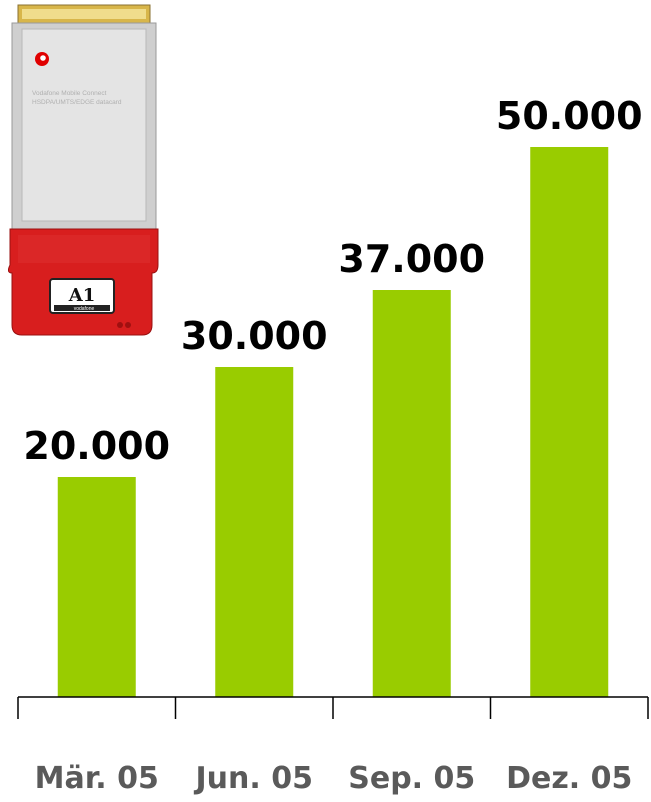 This screenshot has height=802, width=651. What do you see at coordinates (96, 446) in the screenshot?
I see `value-label-1: 20.000` at bounding box center [96, 446].